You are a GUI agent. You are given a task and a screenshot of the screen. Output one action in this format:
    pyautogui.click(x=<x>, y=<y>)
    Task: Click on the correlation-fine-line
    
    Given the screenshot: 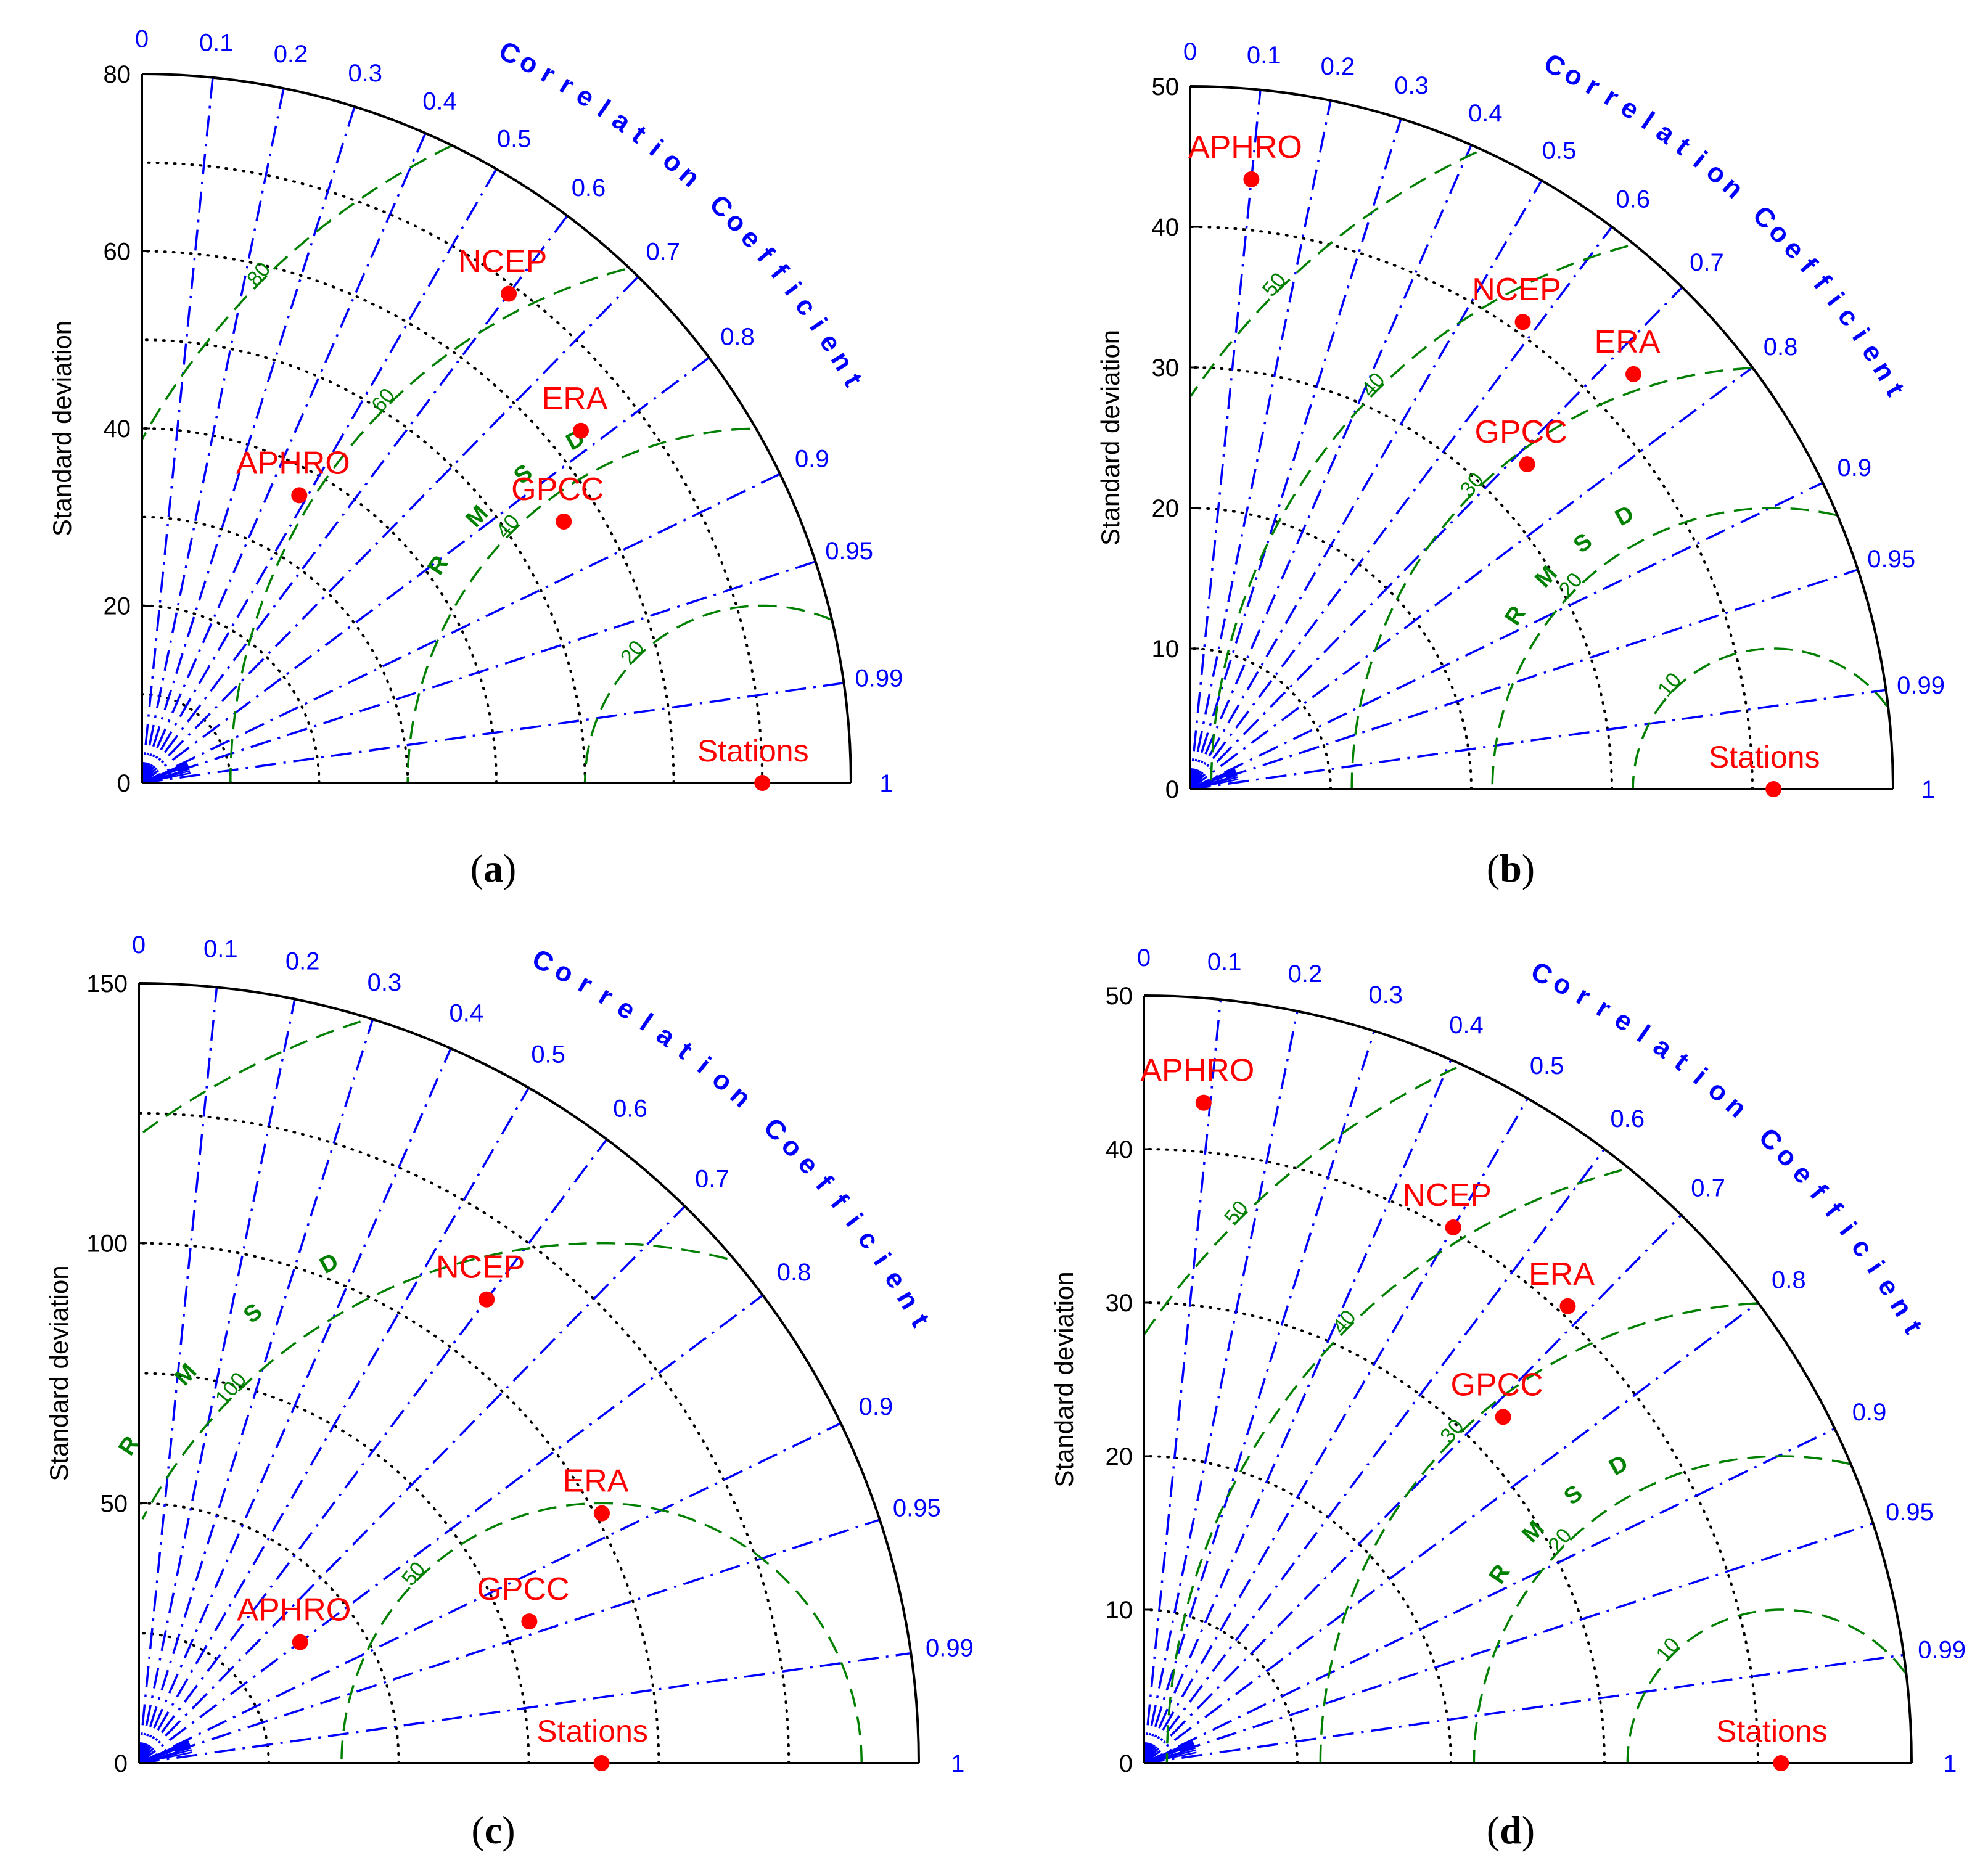 What is the action you would take?
    pyautogui.click(x=165, y=1758)
    